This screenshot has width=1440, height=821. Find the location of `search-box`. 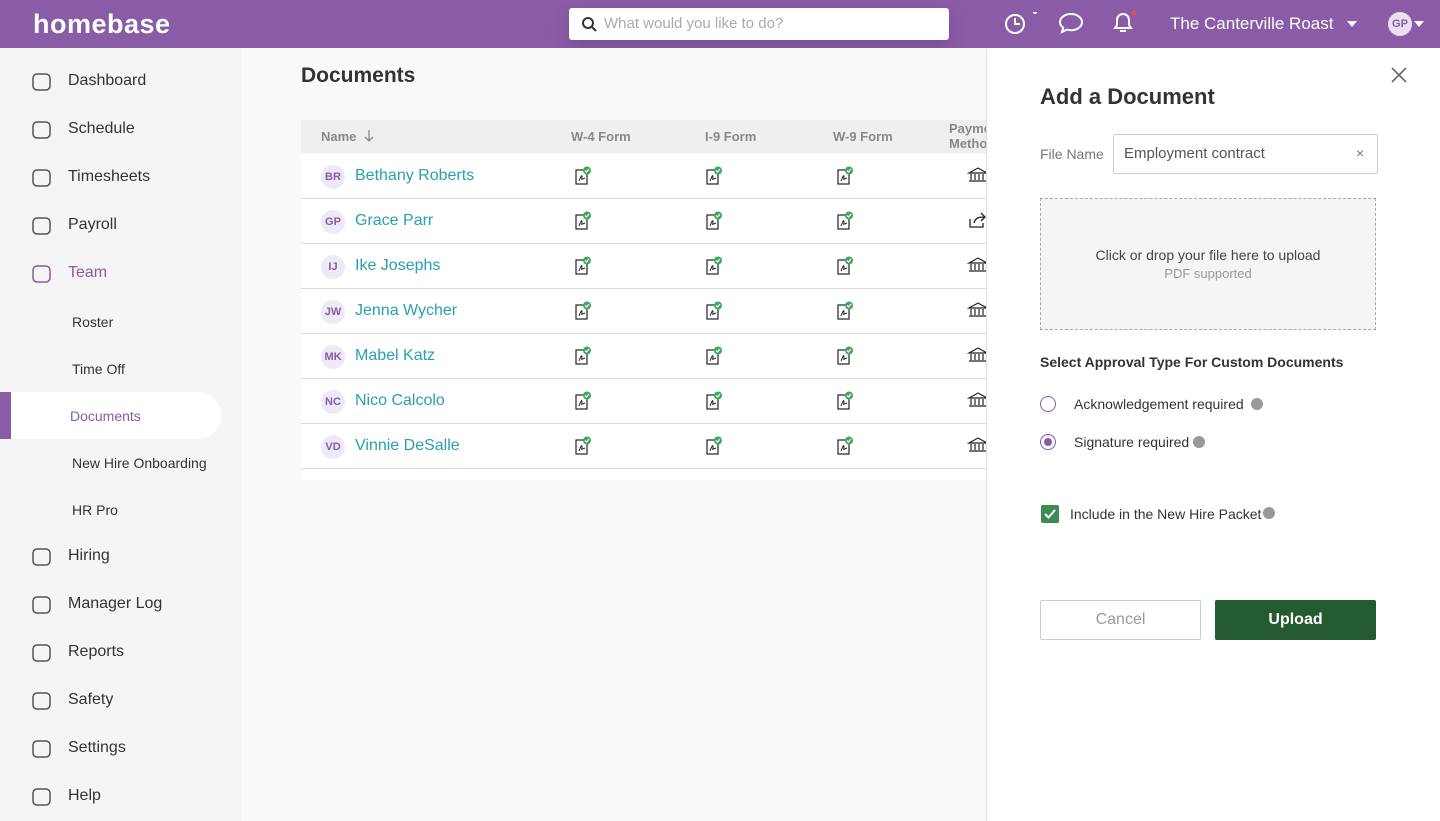

search-box is located at coordinates (759, 24).